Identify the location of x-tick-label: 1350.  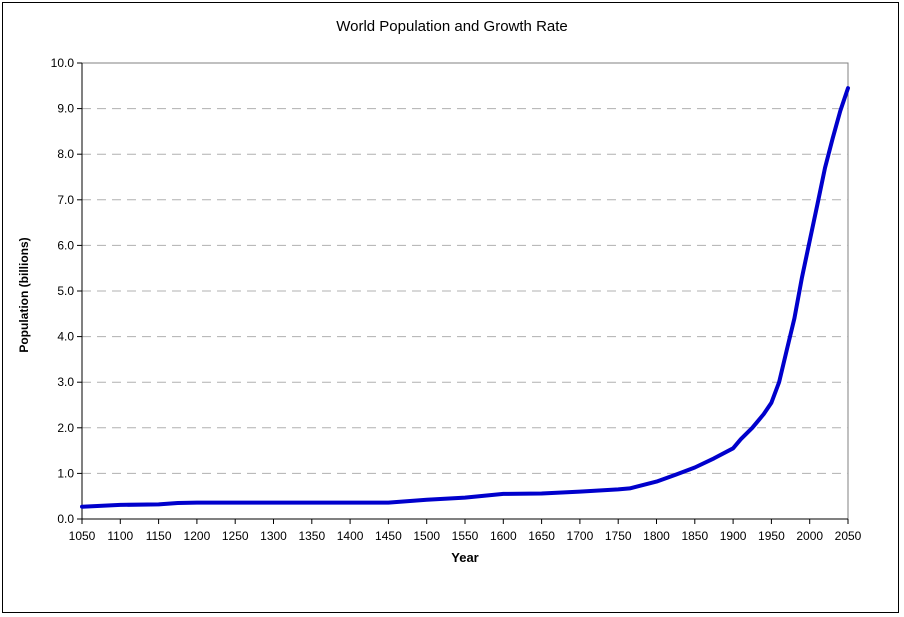
(311, 536).